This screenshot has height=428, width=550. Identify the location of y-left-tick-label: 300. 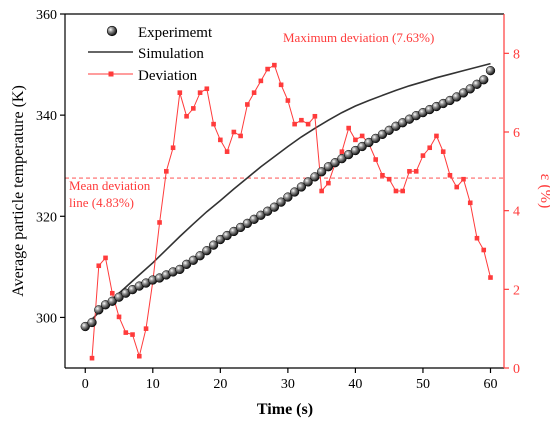
(46, 318).